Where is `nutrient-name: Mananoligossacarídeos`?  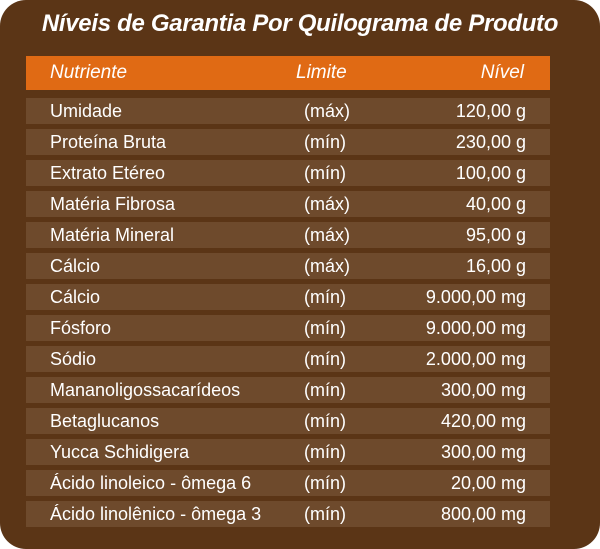
nutrient-name: Mananoligossacarídeos is located at coordinates (145, 390).